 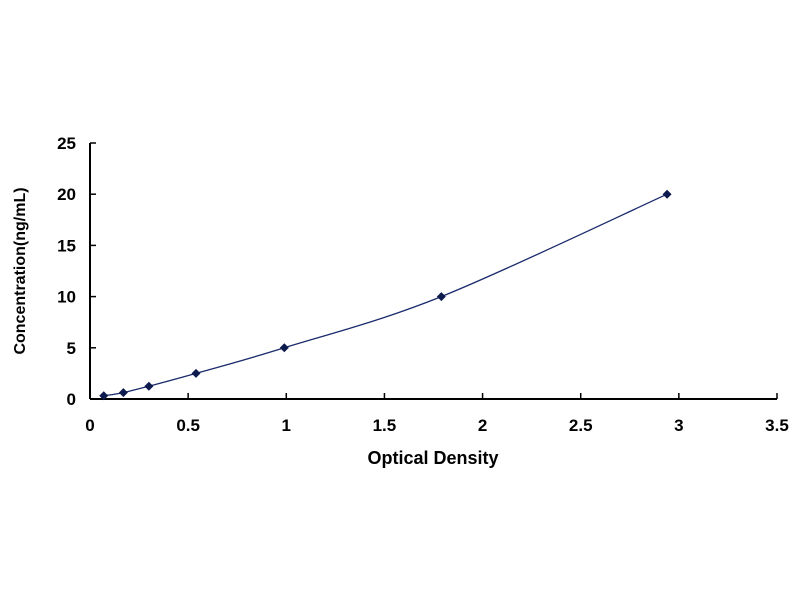 I want to click on x-tick-label: 0.5, so click(x=188, y=425).